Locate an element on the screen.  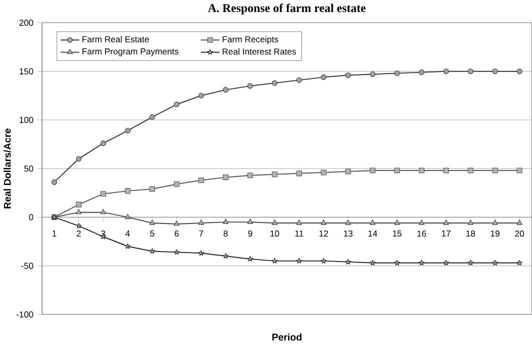
y-tick-label: -100 is located at coordinates (25, 314).